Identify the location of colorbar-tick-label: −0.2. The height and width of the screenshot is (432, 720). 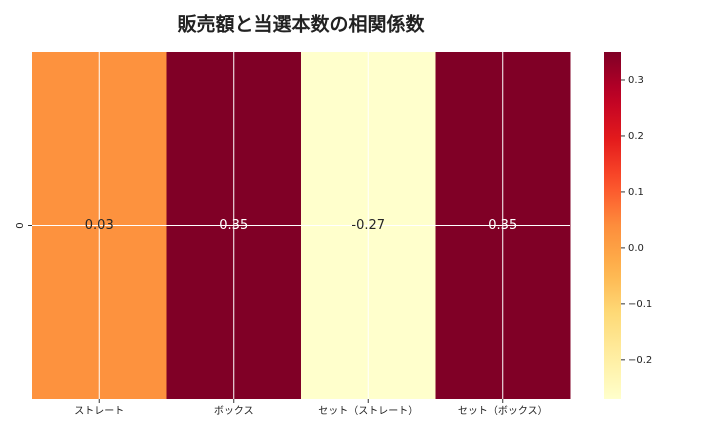
(640, 360).